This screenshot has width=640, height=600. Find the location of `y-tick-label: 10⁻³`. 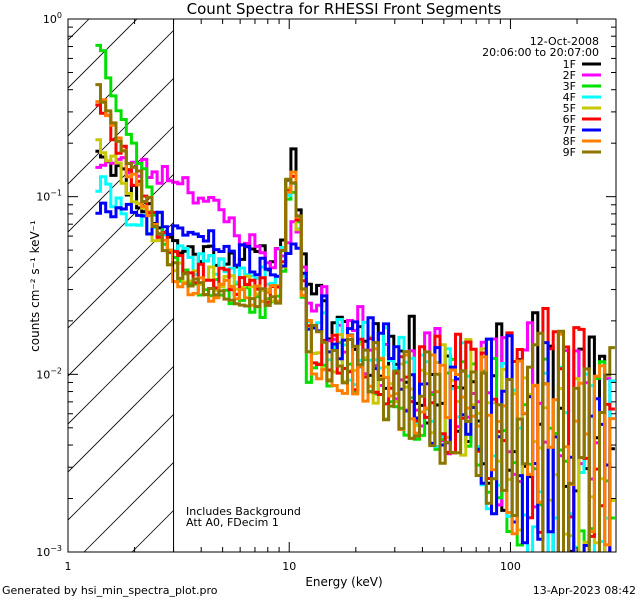

y-tick-label: 10⁻³ is located at coordinates (49, 551).